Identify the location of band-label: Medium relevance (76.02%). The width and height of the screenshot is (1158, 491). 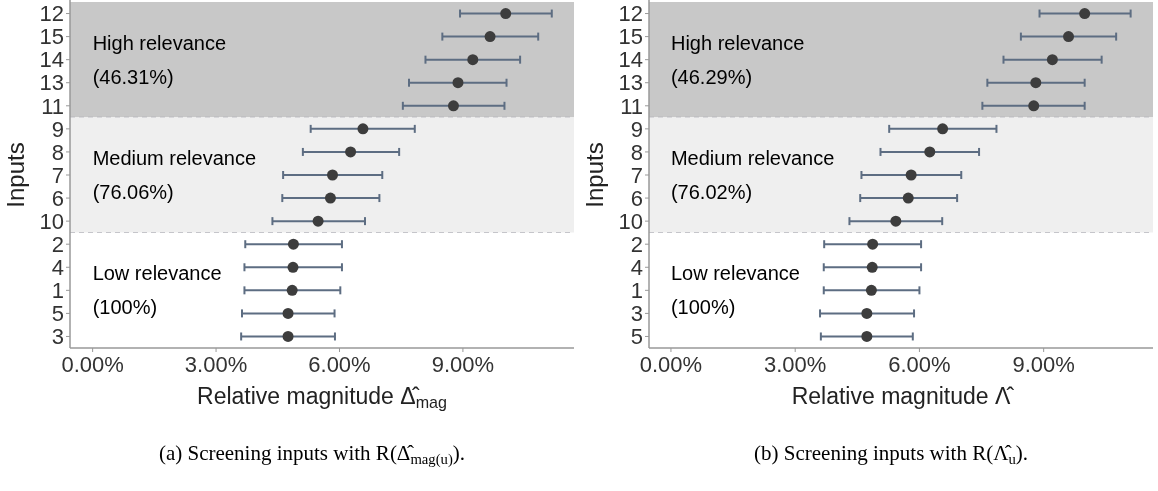
(752, 175).